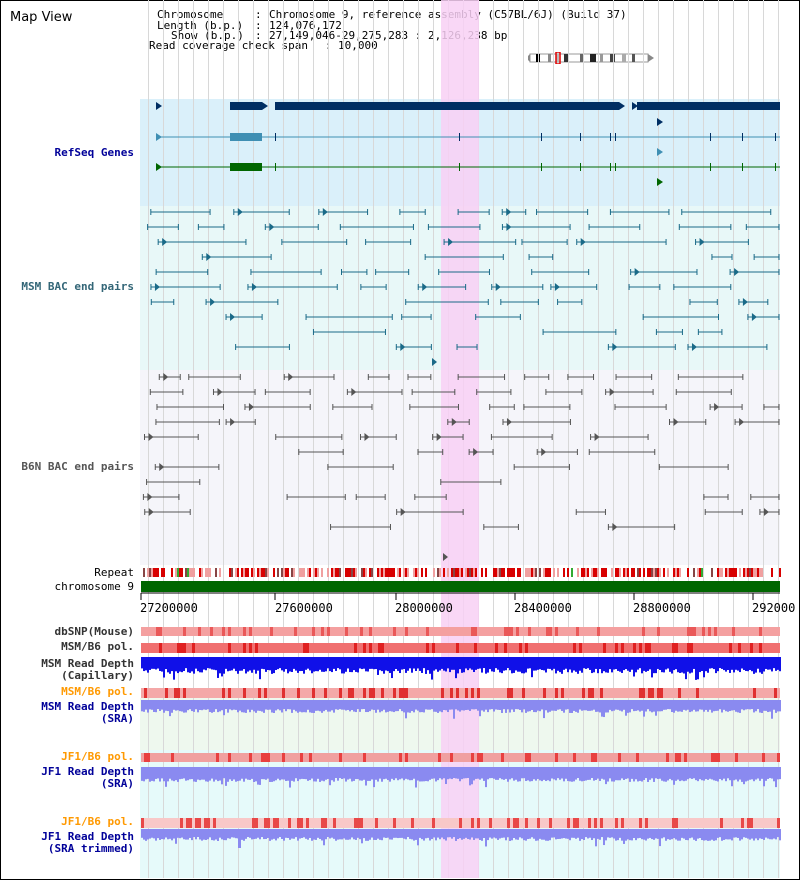 This screenshot has width=800, height=880. What do you see at coordinates (159, 167) in the screenshot?
I see `gene-strand-arrow` at bounding box center [159, 167].